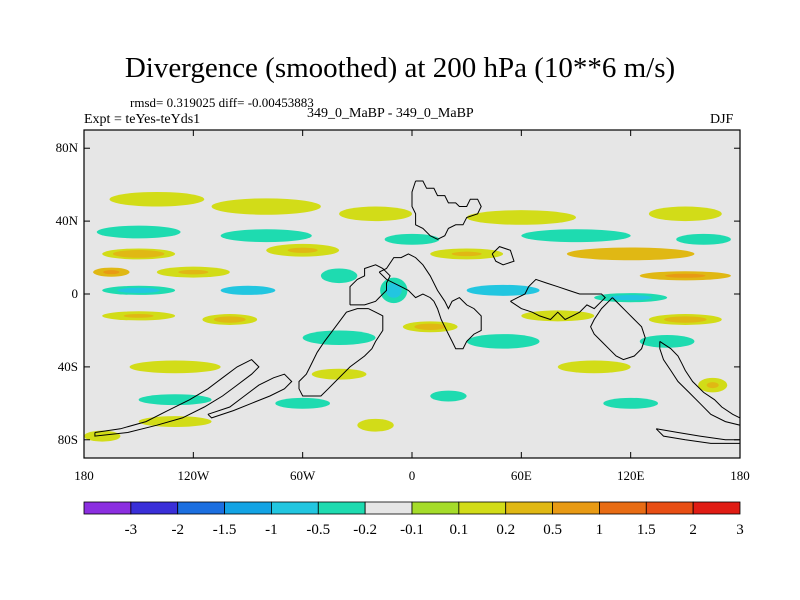 This screenshot has width=800, height=600. Describe the element at coordinates (740, 530) in the screenshot. I see `colorbar-label: 3` at that location.